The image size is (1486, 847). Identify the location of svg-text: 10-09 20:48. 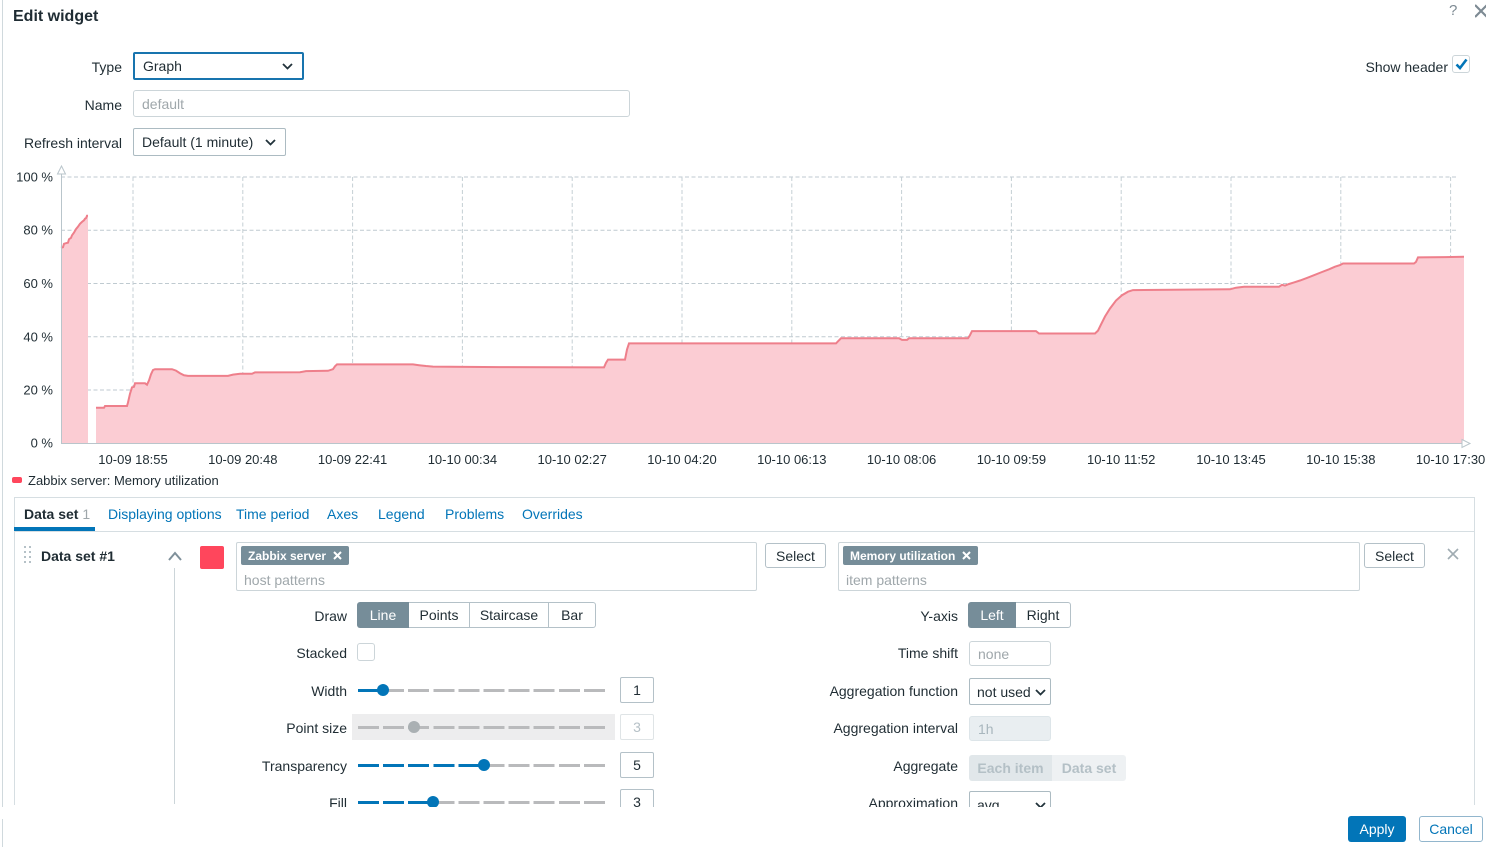
(242, 459).